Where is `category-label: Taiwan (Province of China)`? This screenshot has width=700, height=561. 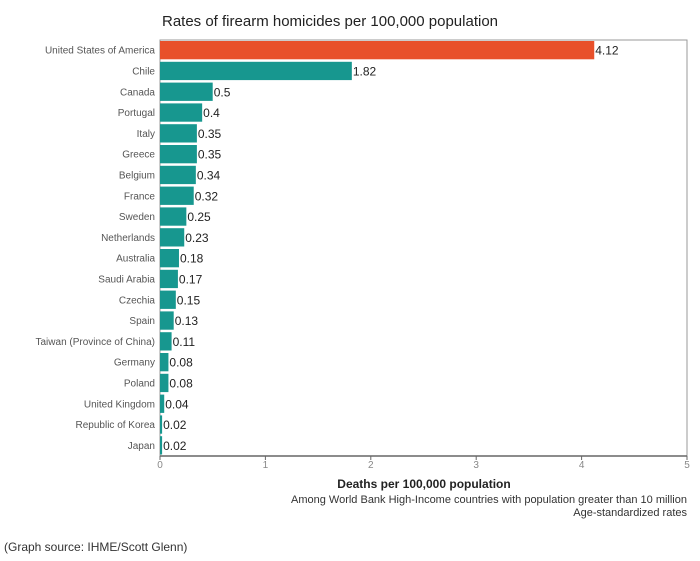
category-label: Taiwan (Province of China) is located at coordinates (96, 342).